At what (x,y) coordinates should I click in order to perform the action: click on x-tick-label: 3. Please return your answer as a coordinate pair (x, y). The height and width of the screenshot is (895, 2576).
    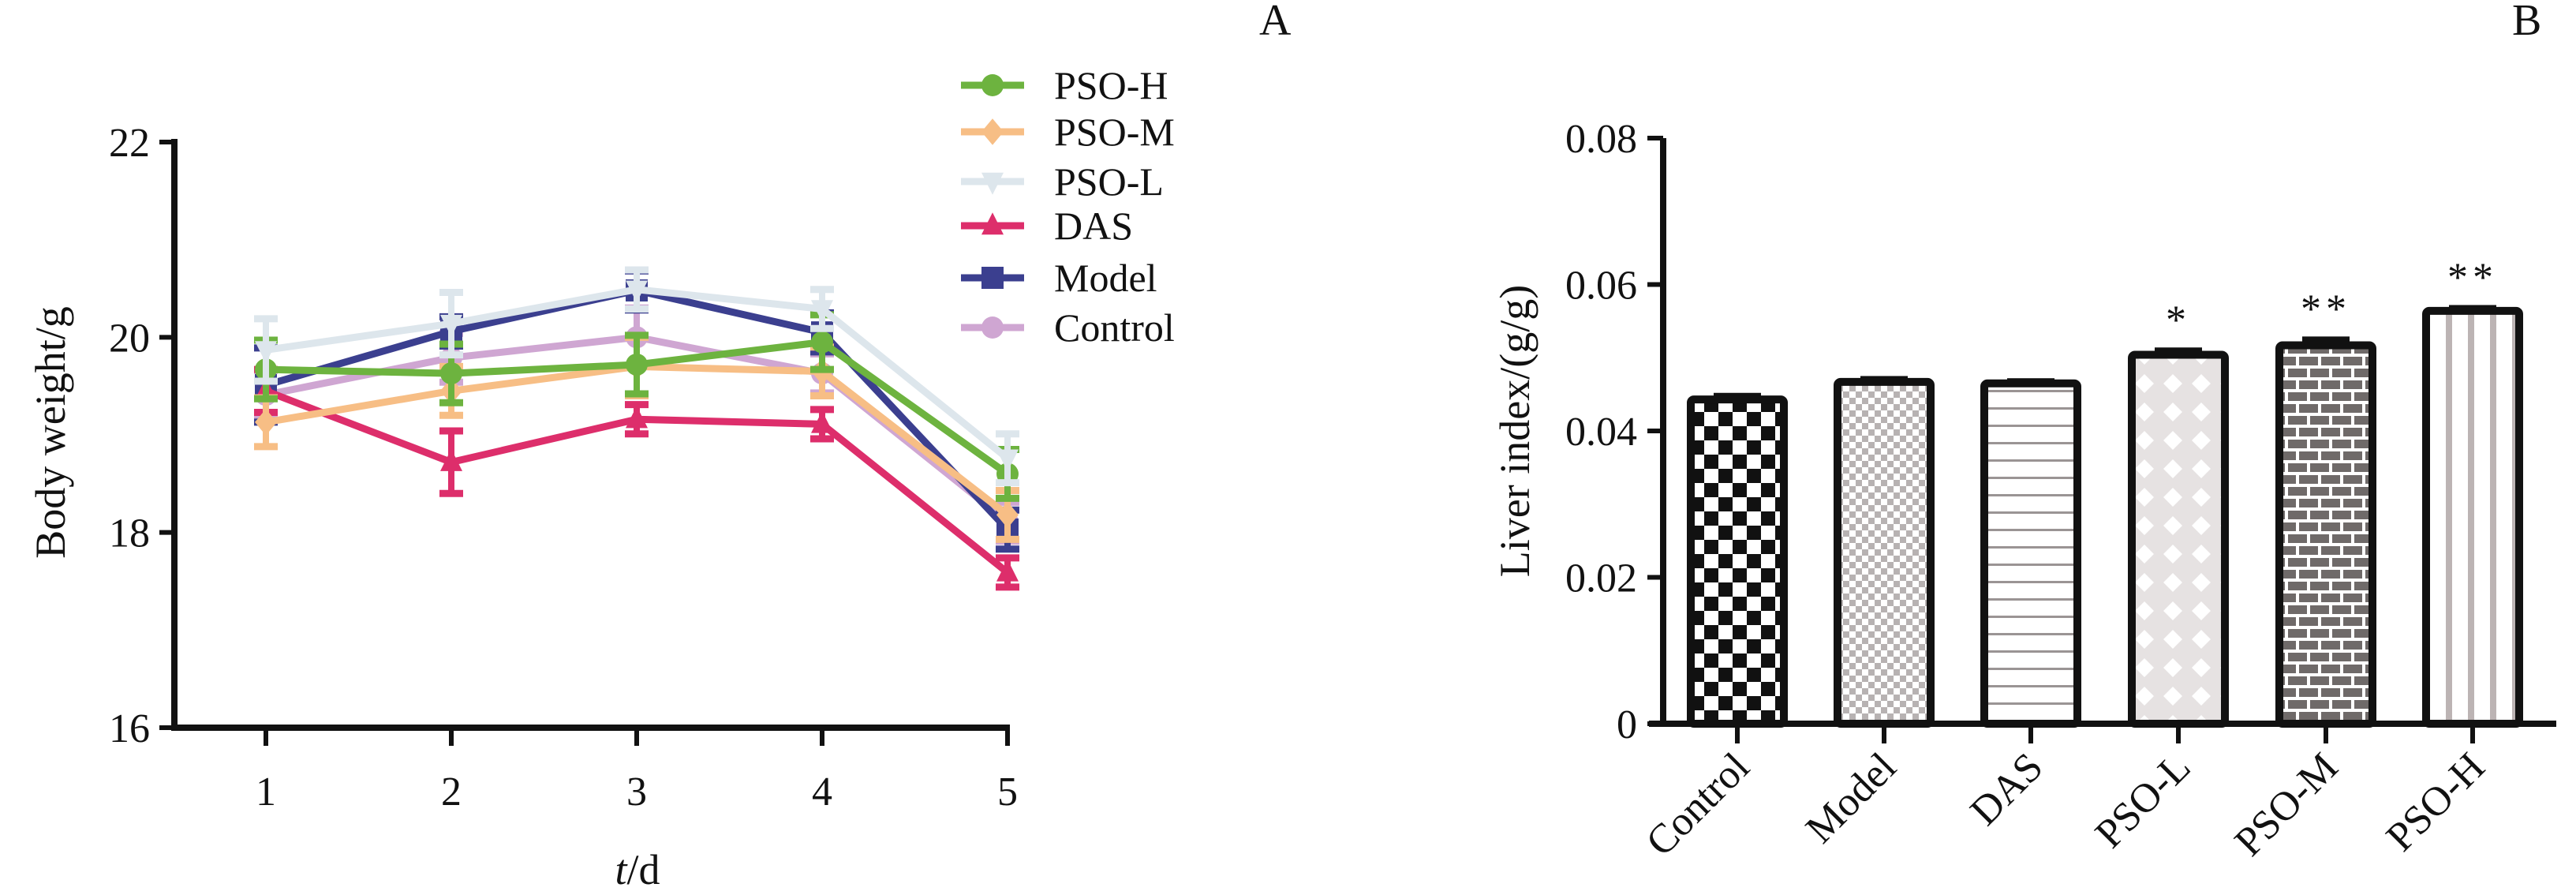
    Looking at the image, I should click on (636, 792).